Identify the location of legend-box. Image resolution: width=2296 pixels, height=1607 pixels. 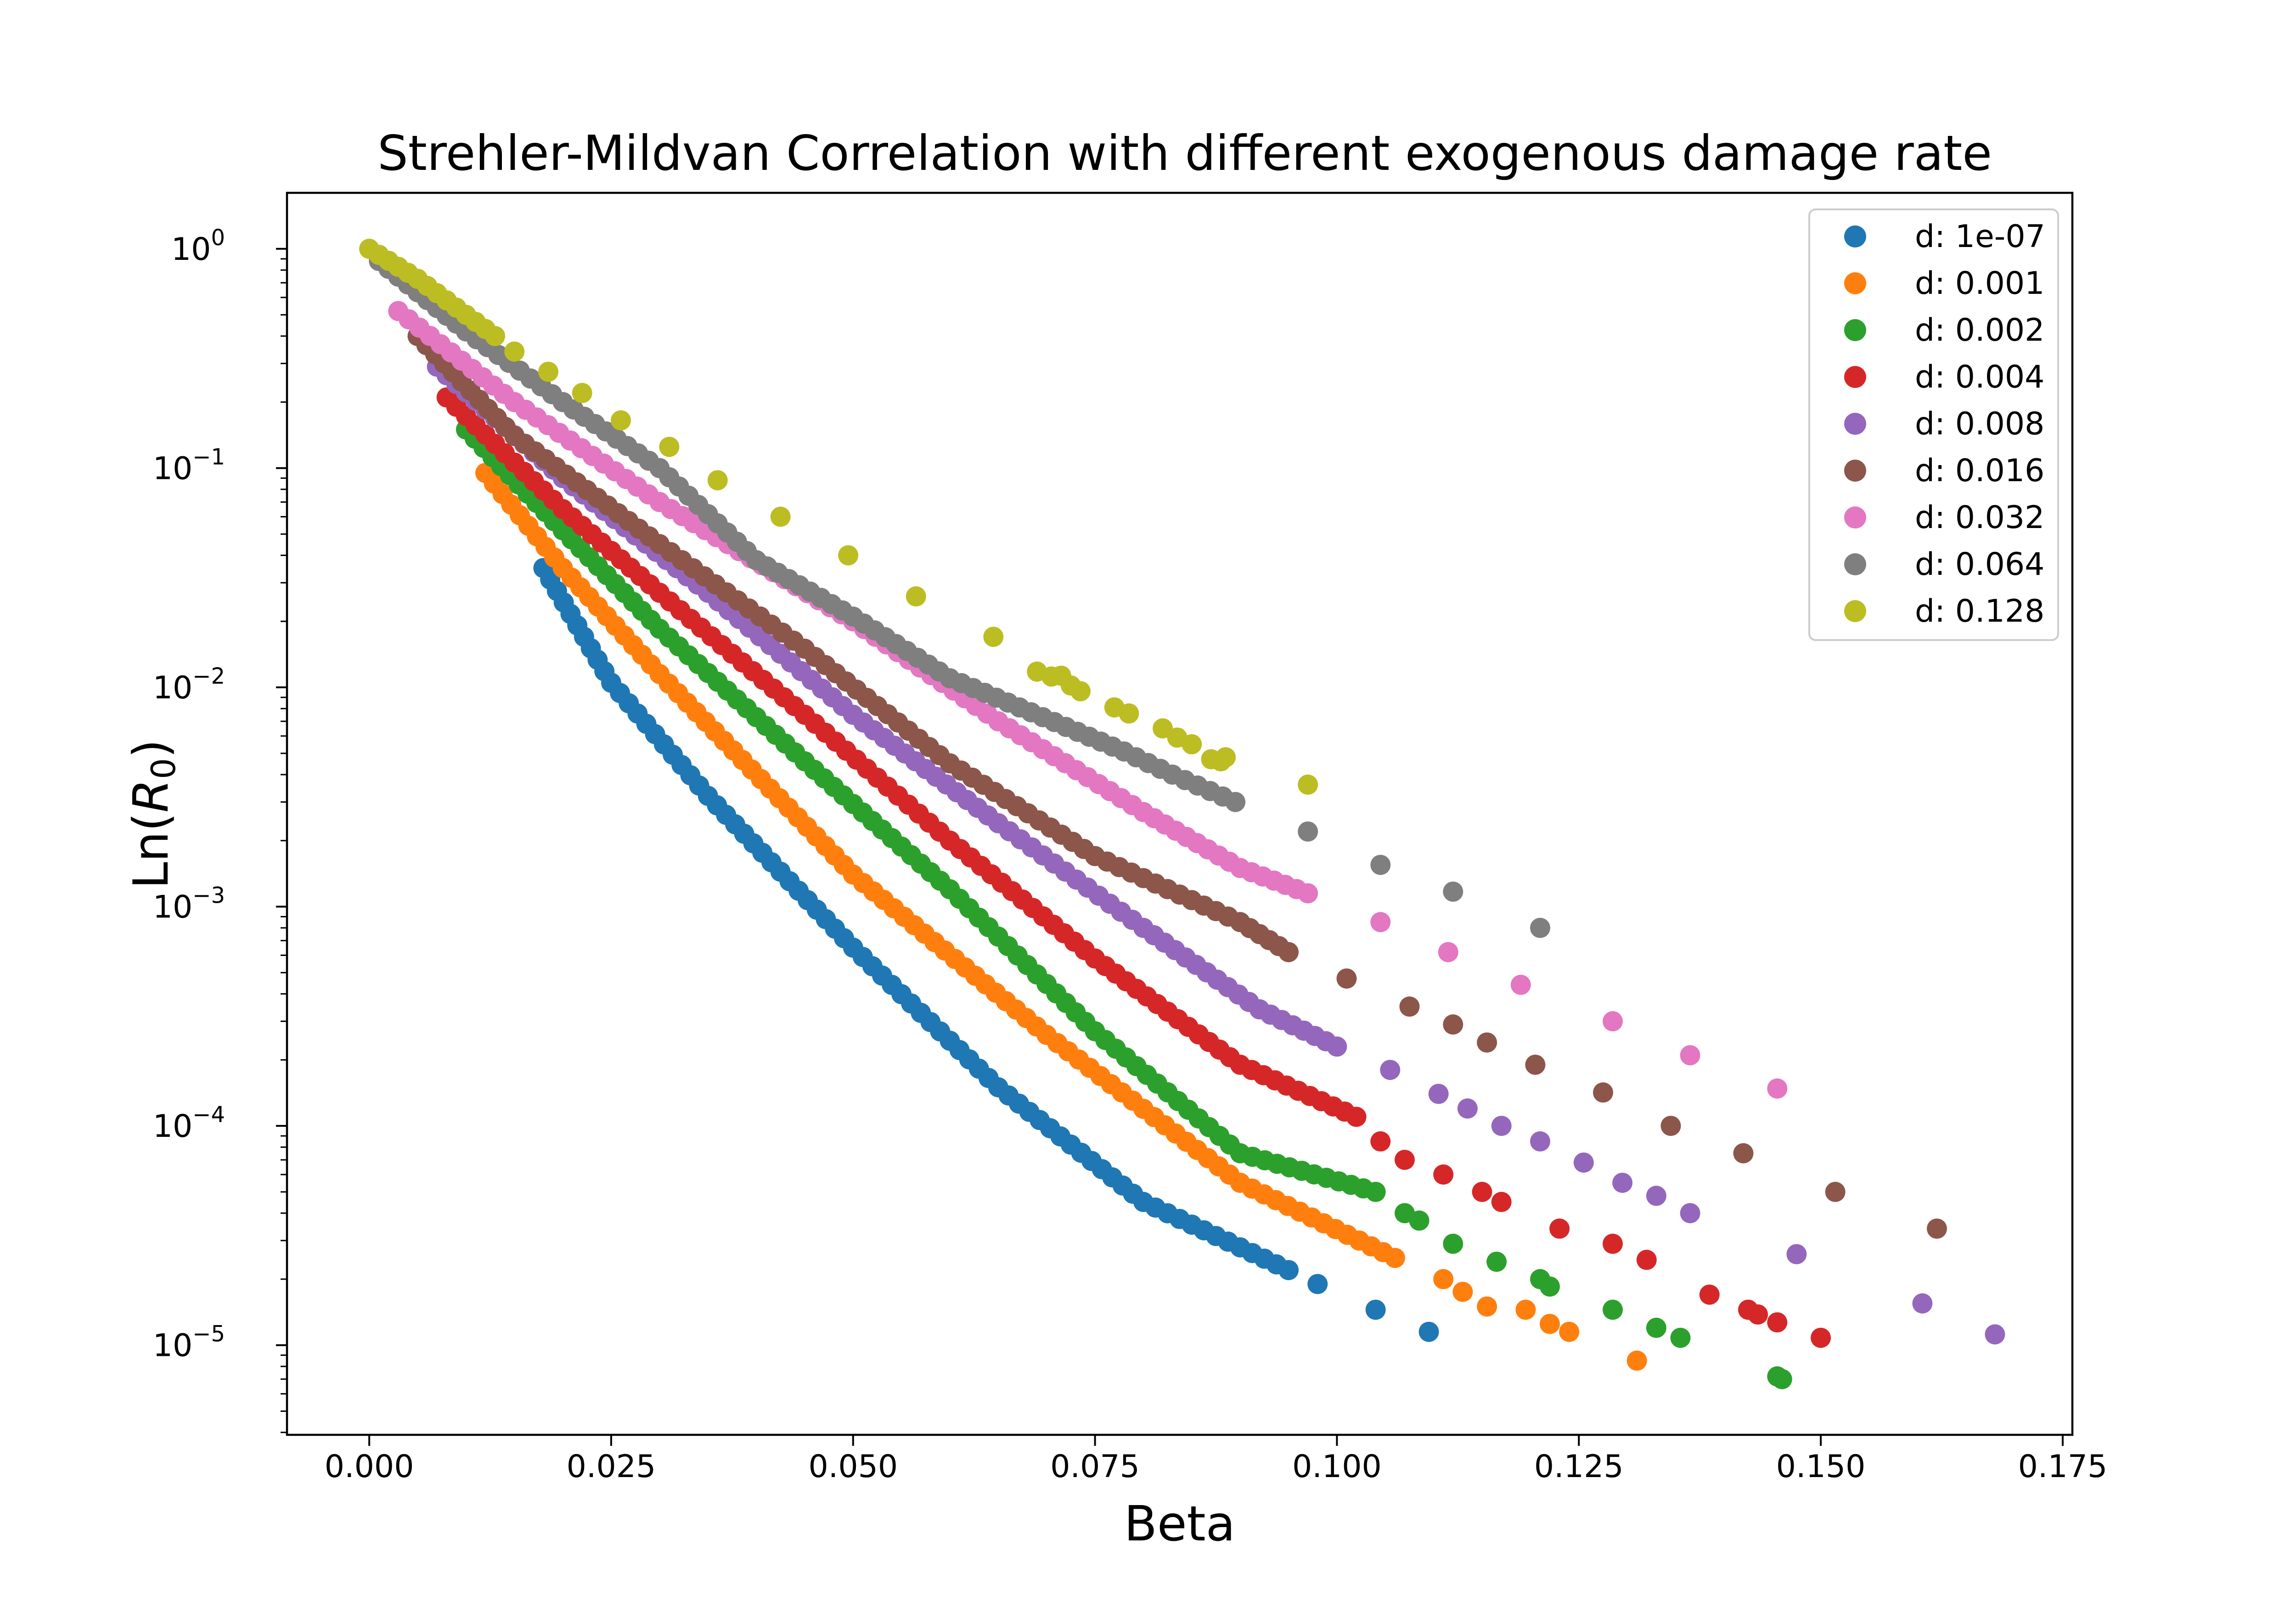
(1934, 424).